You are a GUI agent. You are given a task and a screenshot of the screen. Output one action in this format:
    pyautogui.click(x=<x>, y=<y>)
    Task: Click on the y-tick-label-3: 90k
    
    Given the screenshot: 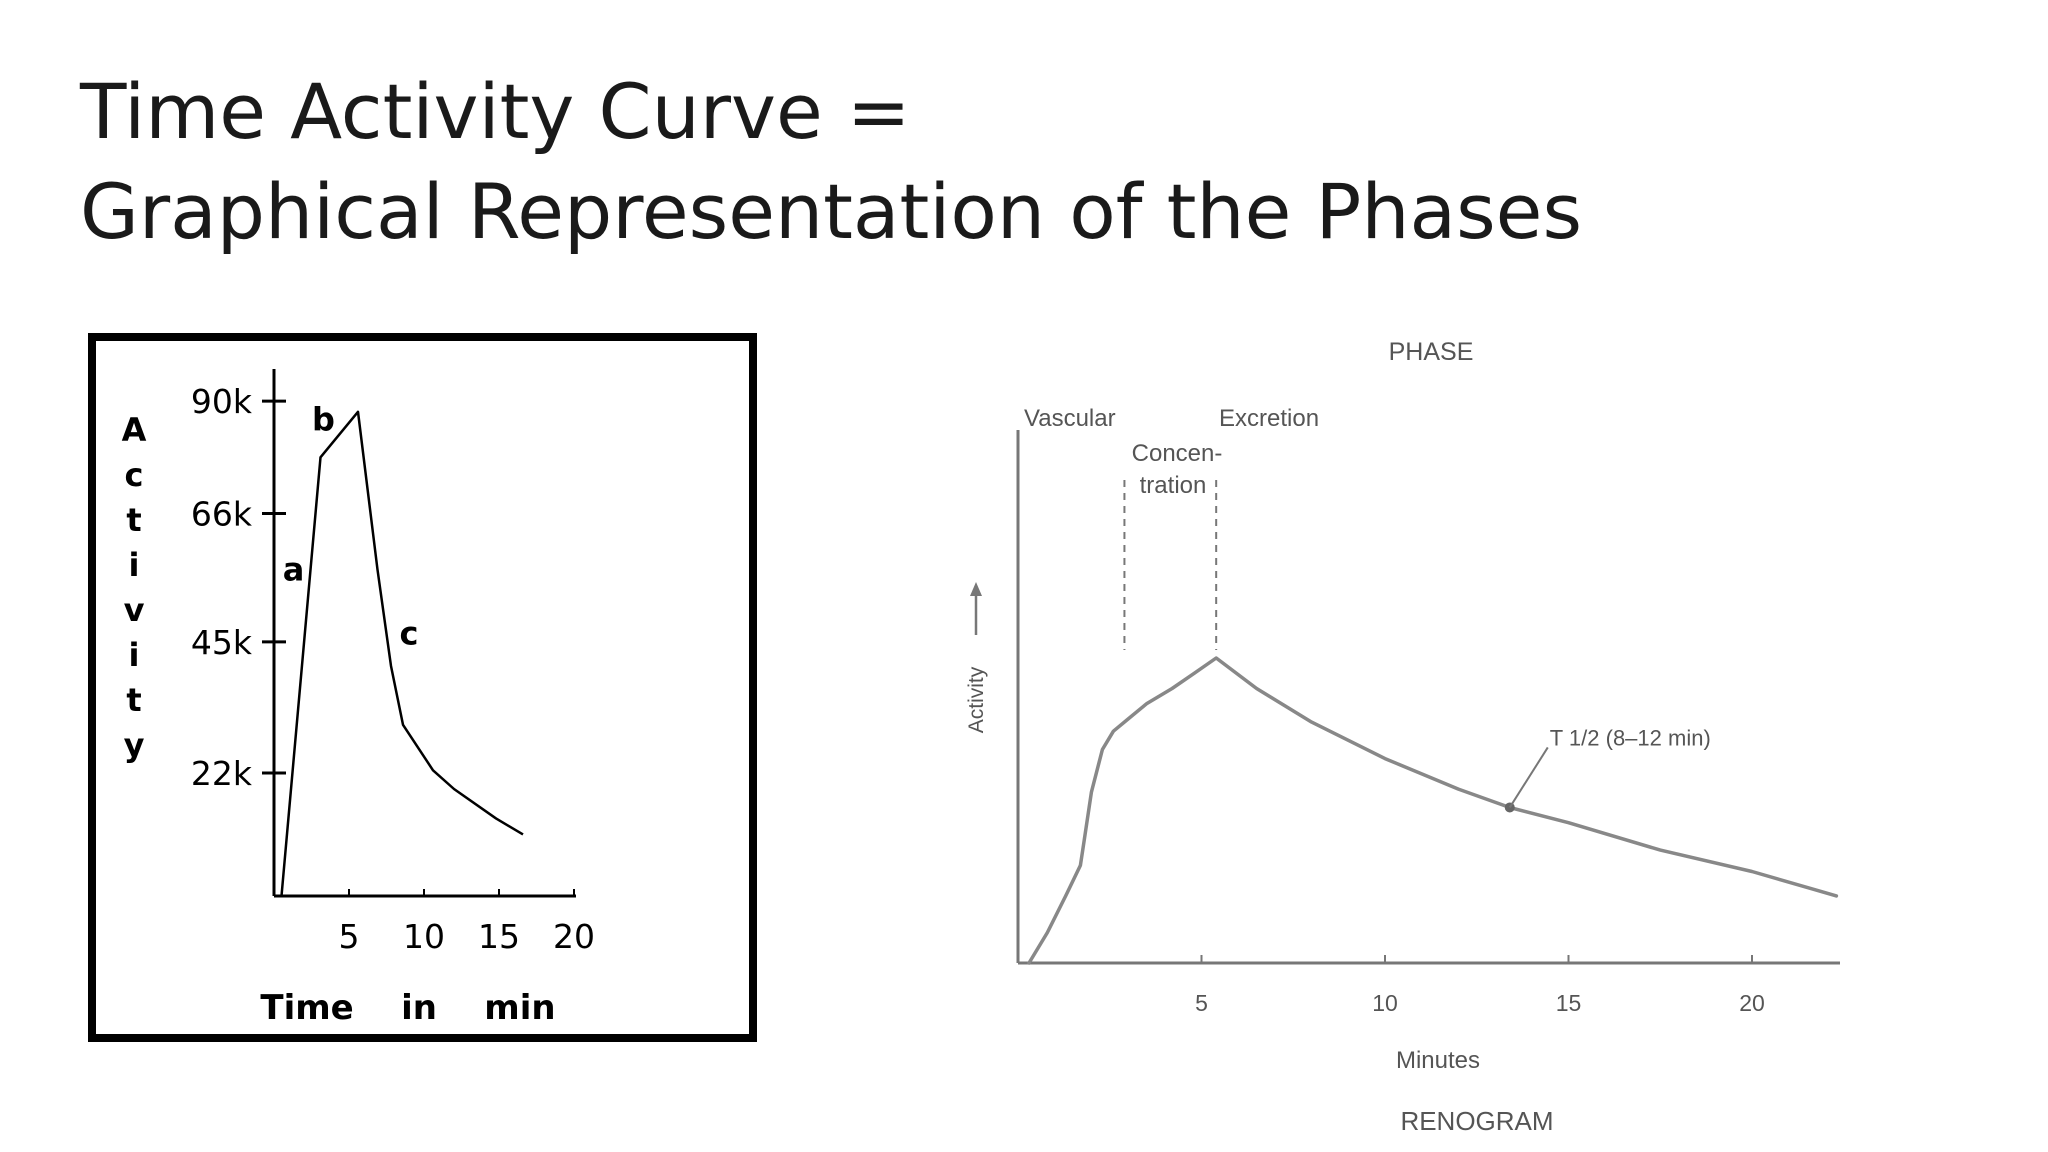 What is the action you would take?
    pyautogui.click(x=222, y=401)
    